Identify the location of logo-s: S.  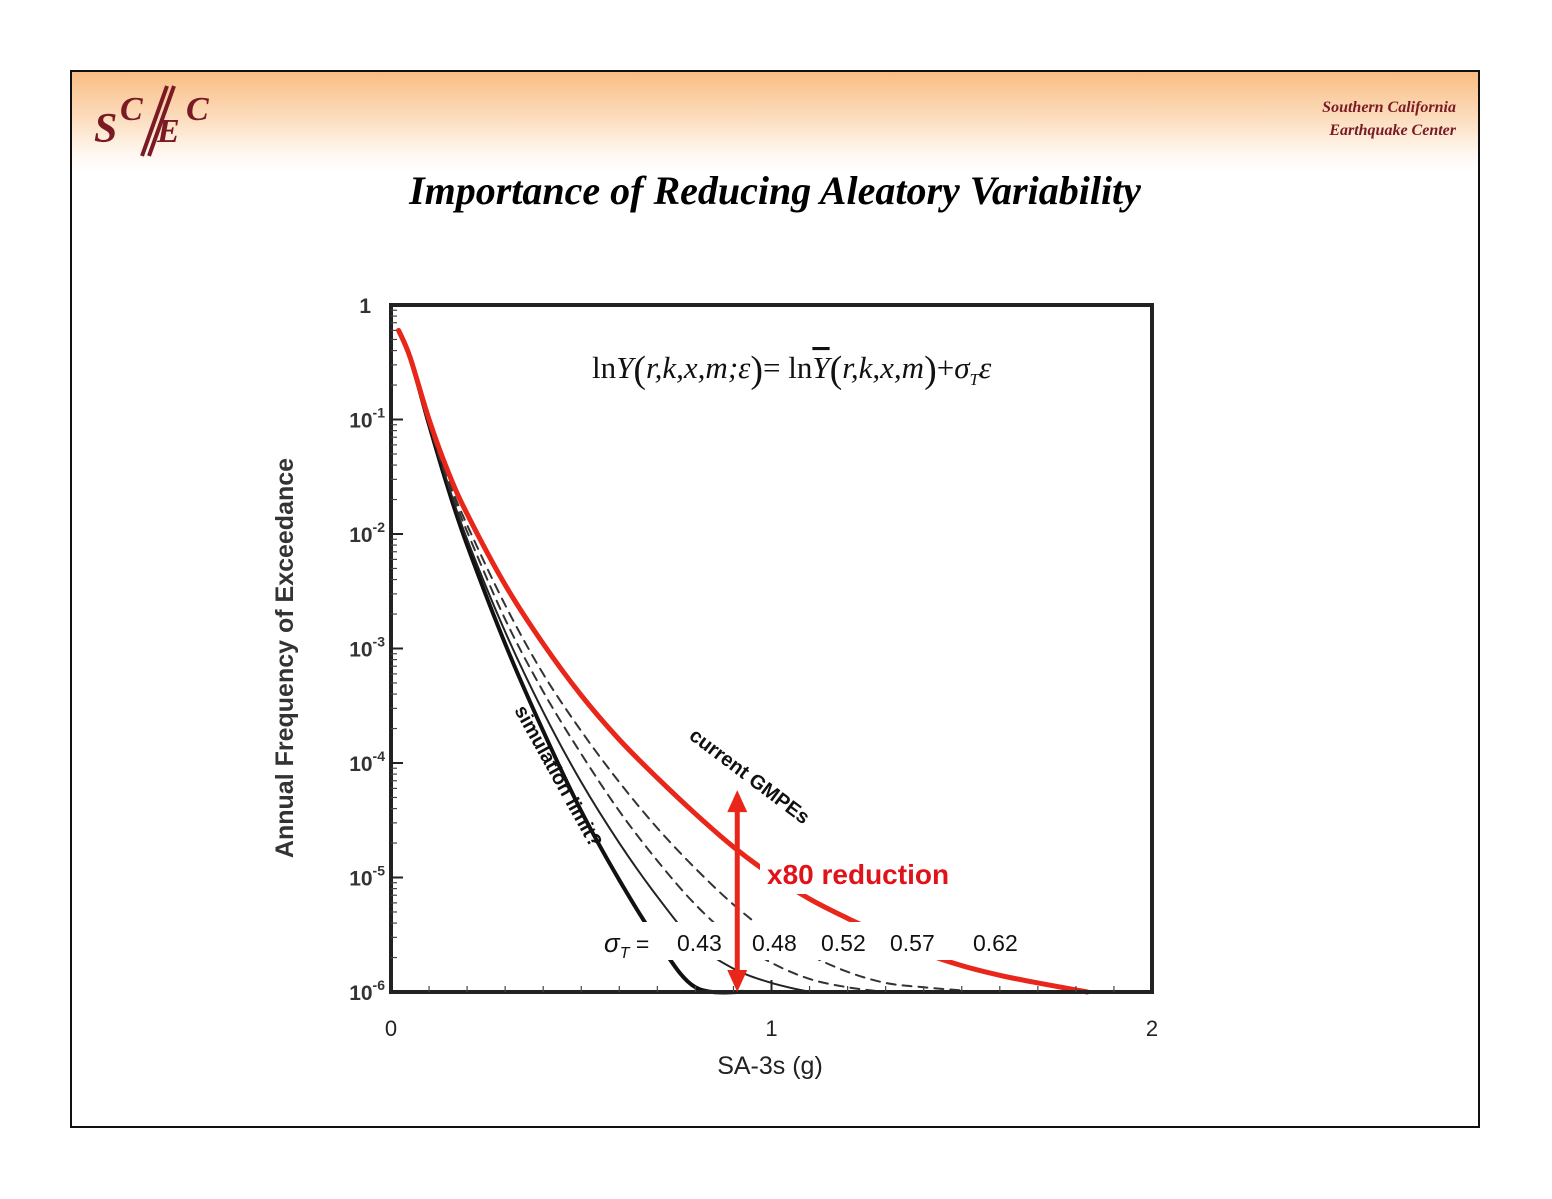
(105, 129).